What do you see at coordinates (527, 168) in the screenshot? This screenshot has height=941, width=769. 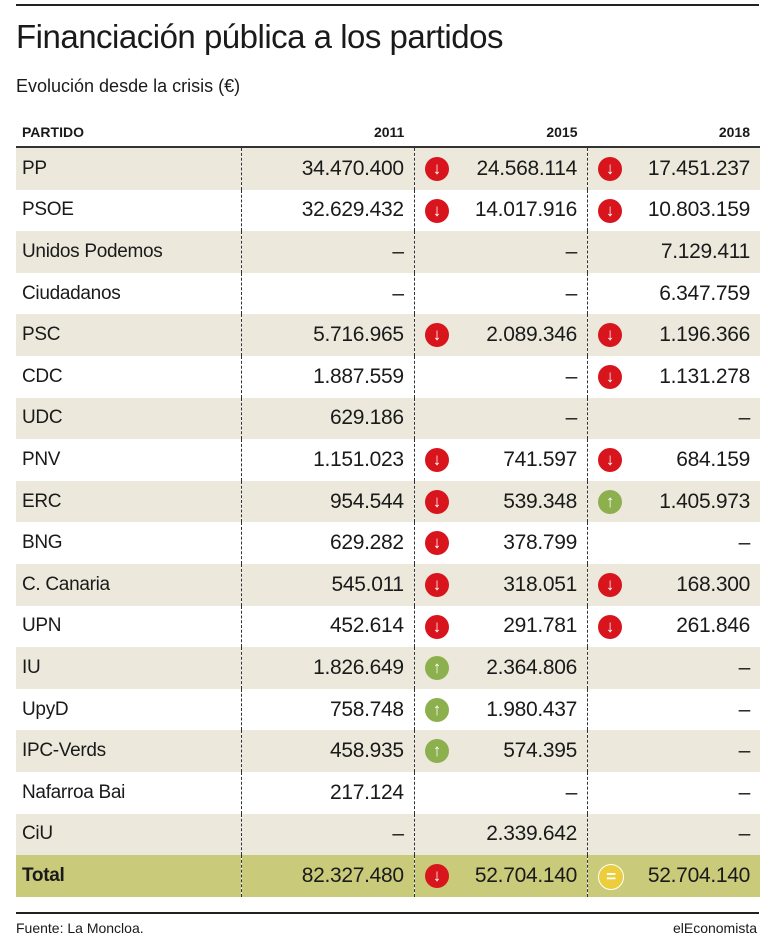 I see `value: 24.568.114` at bounding box center [527, 168].